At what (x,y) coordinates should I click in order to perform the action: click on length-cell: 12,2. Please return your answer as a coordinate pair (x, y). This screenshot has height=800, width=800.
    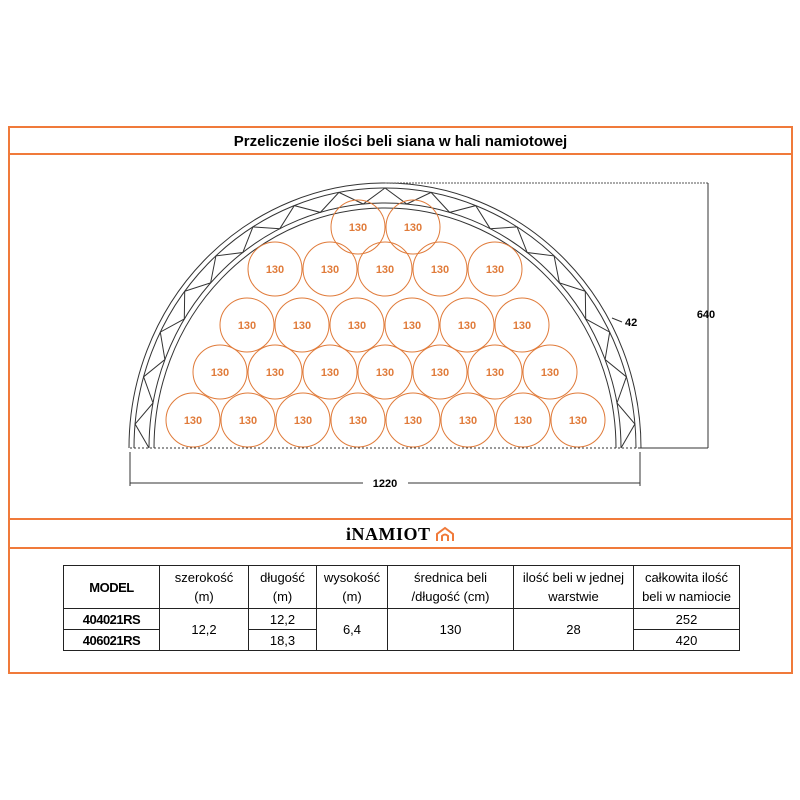
    Looking at the image, I should click on (282, 619).